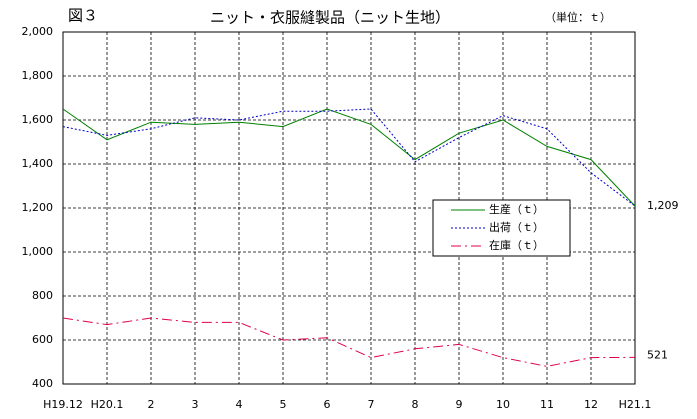 This screenshot has height=419, width=697. What do you see at coordinates (38, 75) in the screenshot?
I see `y-tick-label: 1,800` at bounding box center [38, 75].